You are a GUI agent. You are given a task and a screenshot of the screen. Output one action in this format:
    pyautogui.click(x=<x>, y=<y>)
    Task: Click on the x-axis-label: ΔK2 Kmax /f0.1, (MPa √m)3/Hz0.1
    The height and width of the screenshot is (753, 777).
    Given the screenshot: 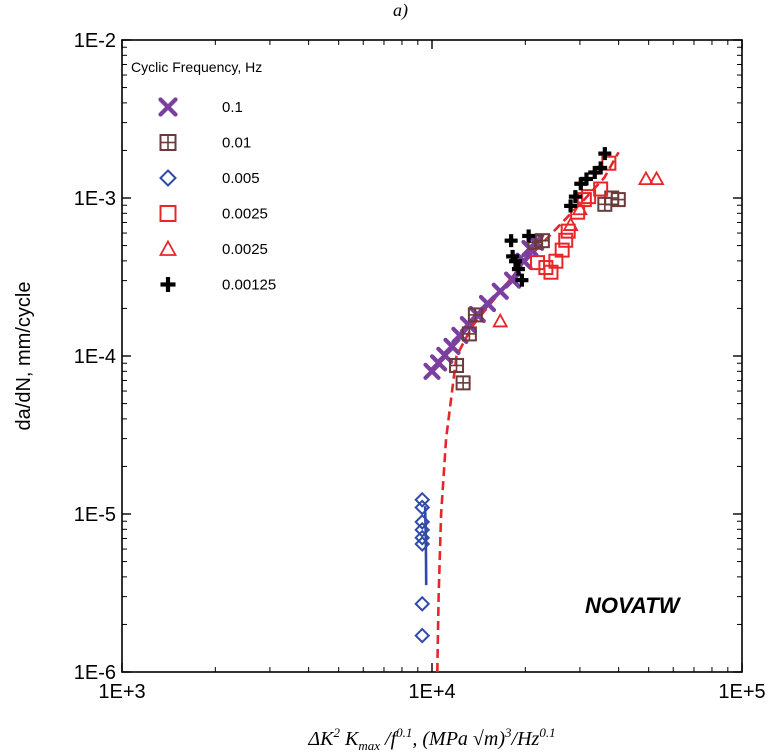 What is the action you would take?
    pyautogui.click(x=431, y=739)
    